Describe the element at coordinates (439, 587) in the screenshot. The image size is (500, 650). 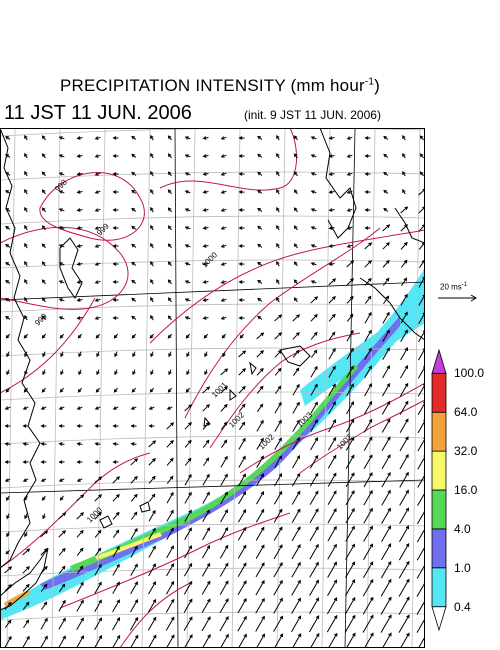
I see `colorbar-segment` at that location.